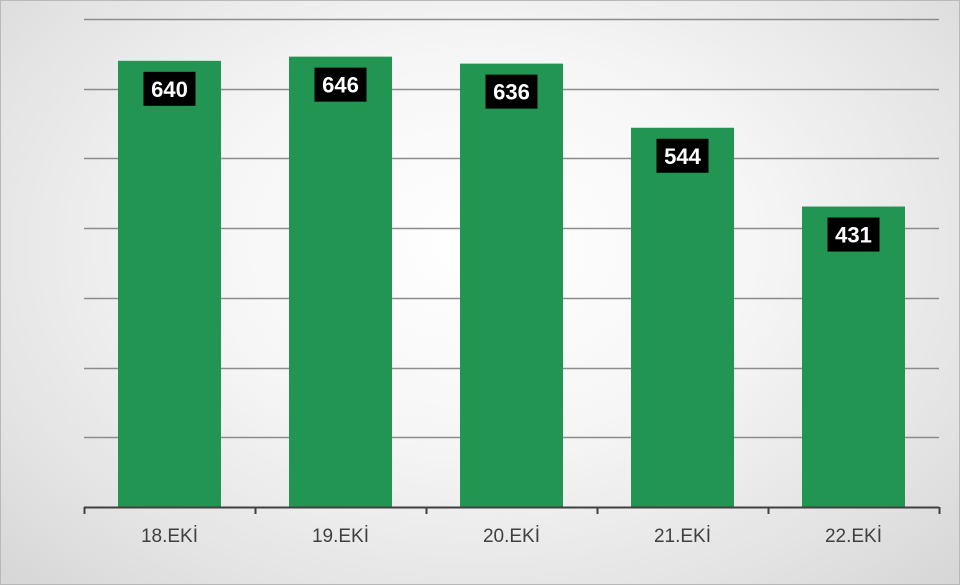  Describe the element at coordinates (340, 536) in the screenshot. I see `x-tick-label: 19.EKİ` at that location.